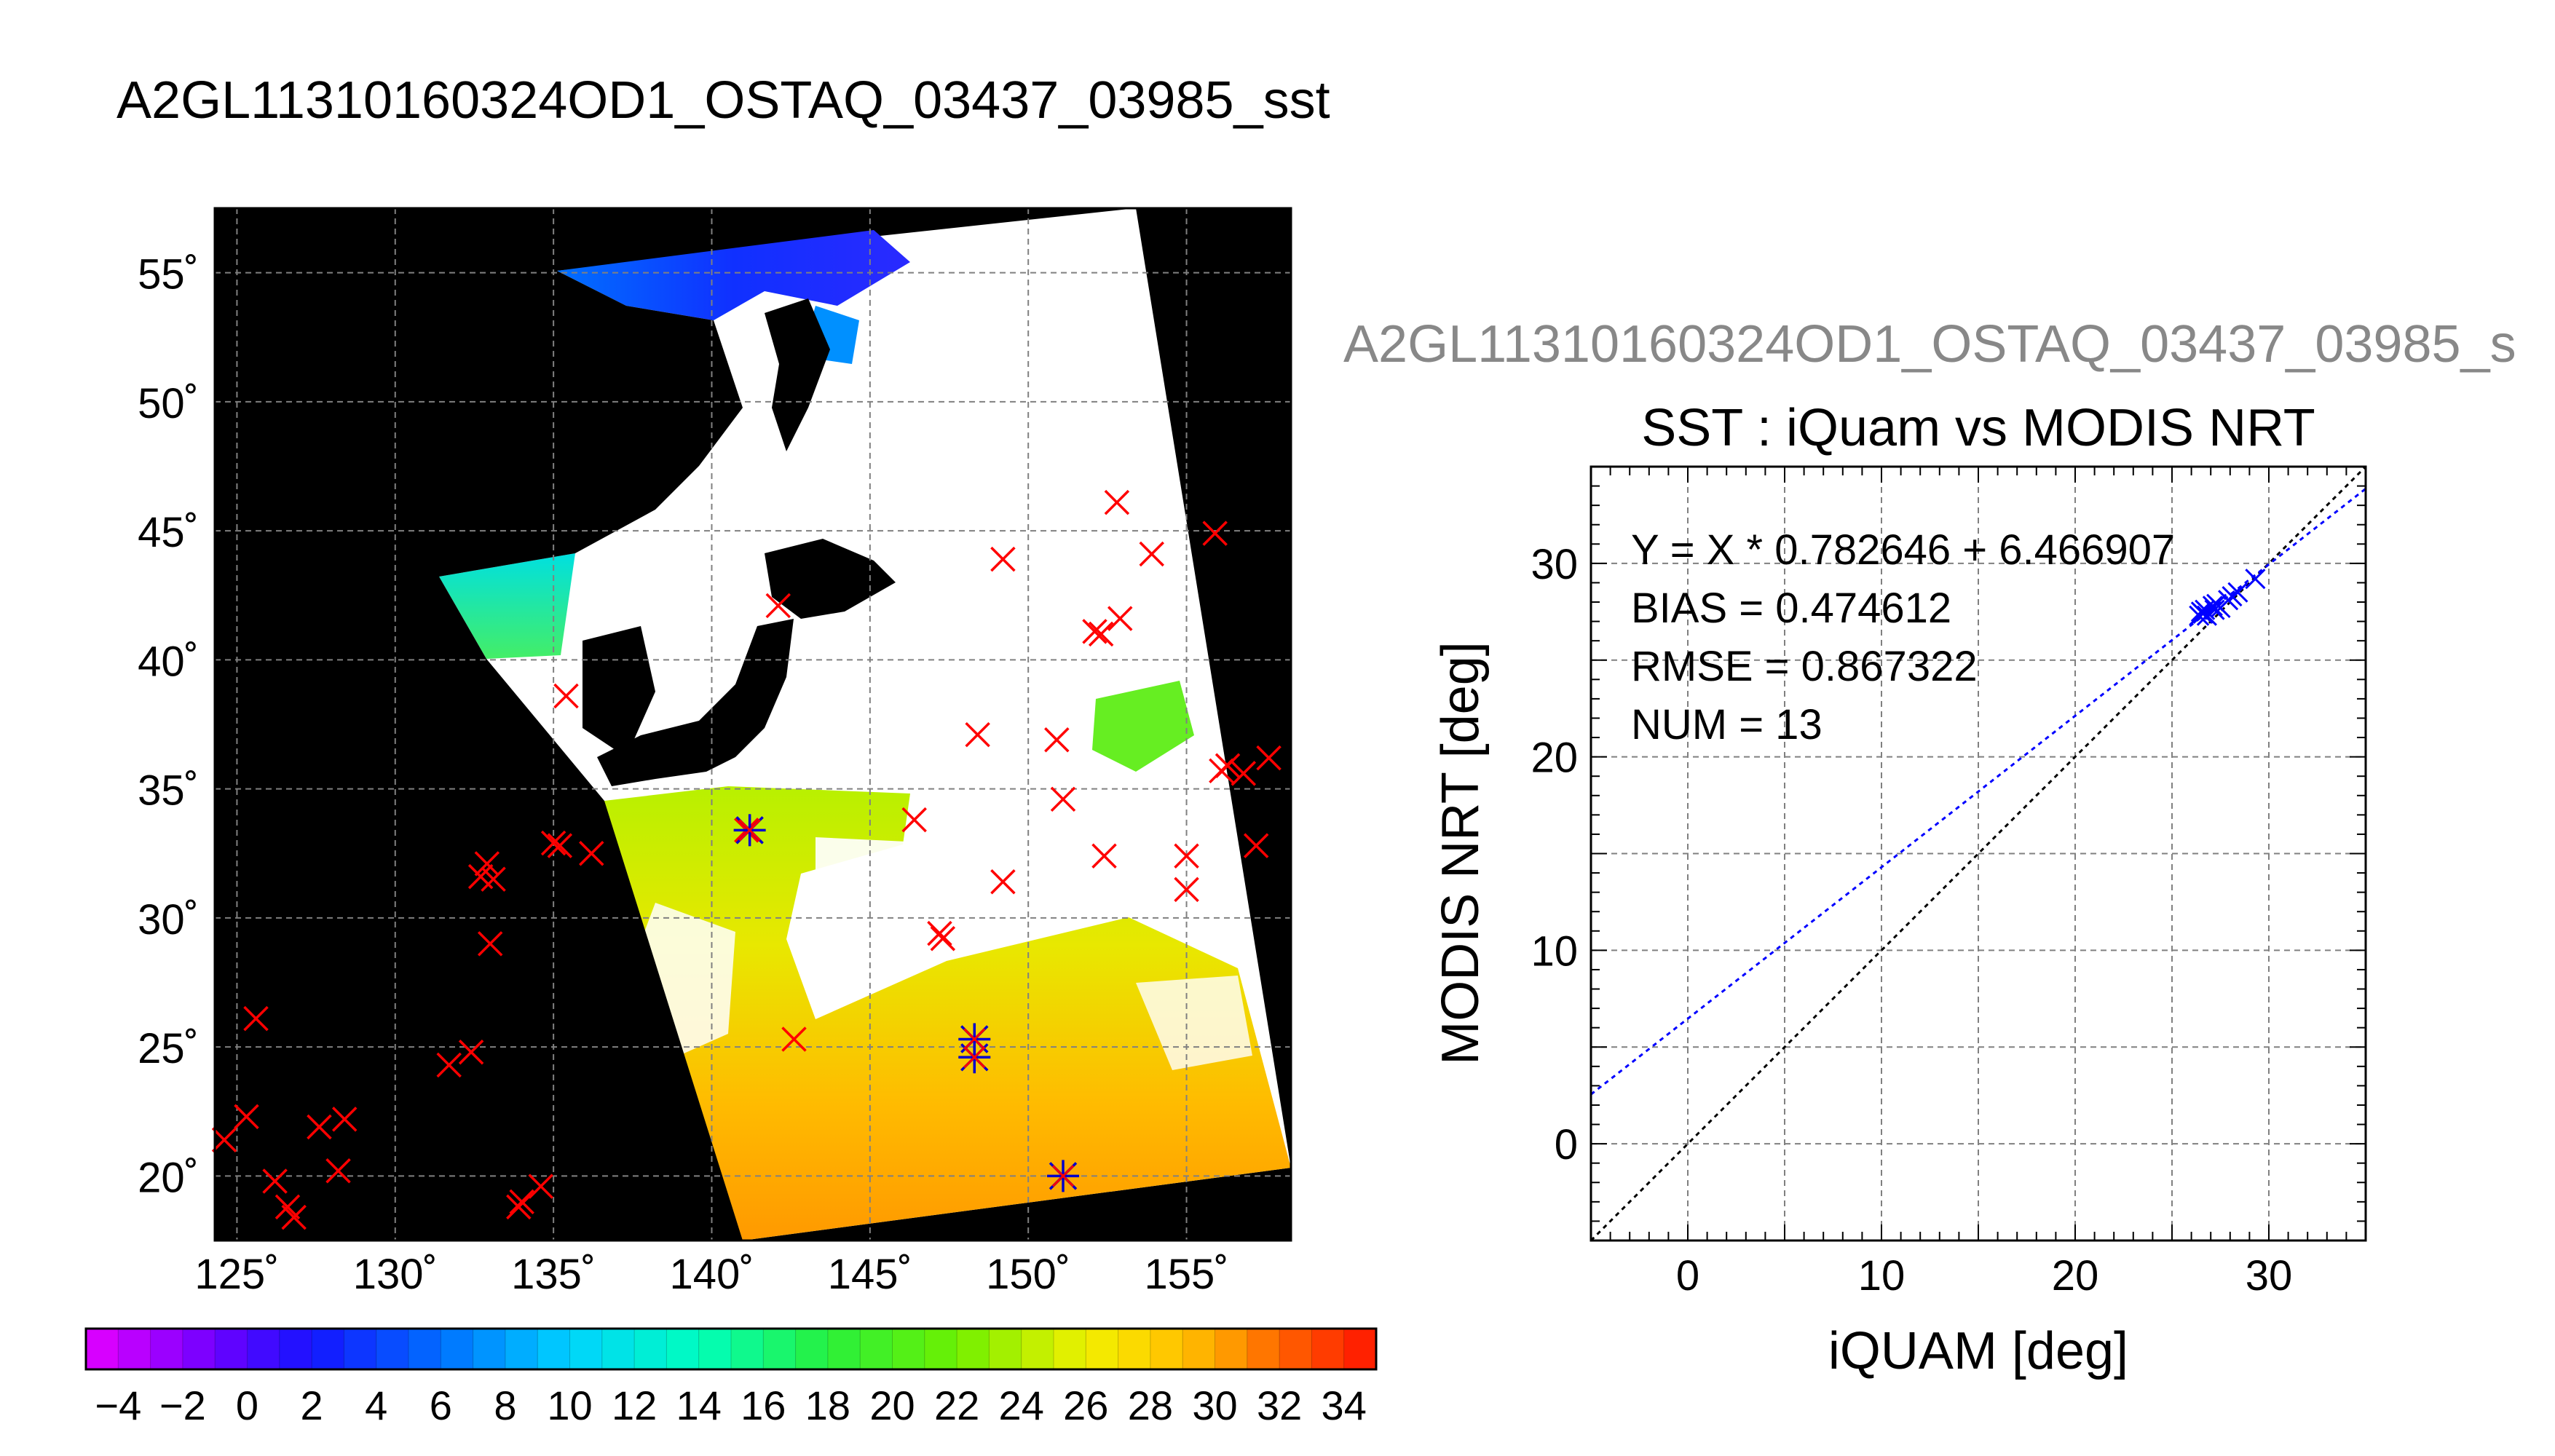 The image size is (2555, 1456). I want to click on scatter-annotation: BIAS = 0.474612, so click(1791, 608).